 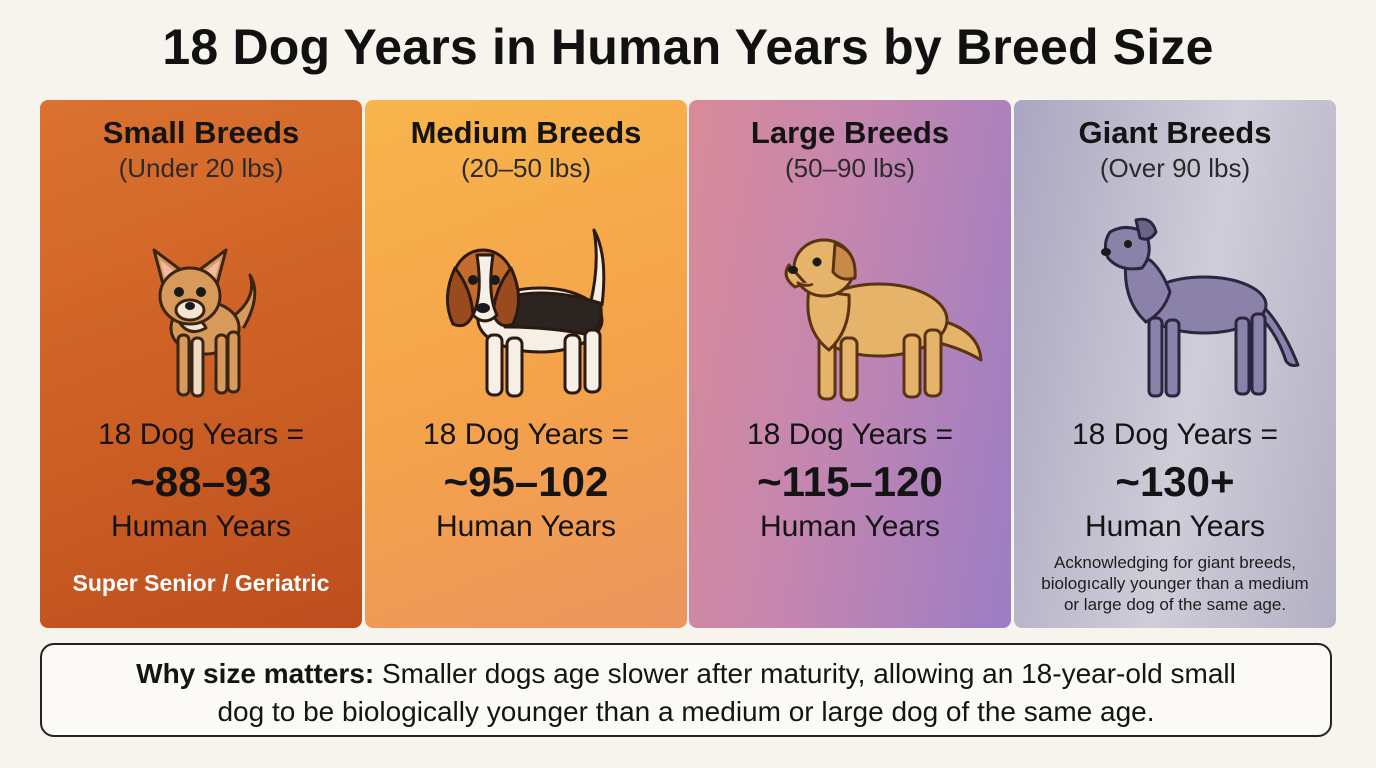 What do you see at coordinates (1175, 168) in the screenshot?
I see `card-weight-range: (Over 90 lbs)` at bounding box center [1175, 168].